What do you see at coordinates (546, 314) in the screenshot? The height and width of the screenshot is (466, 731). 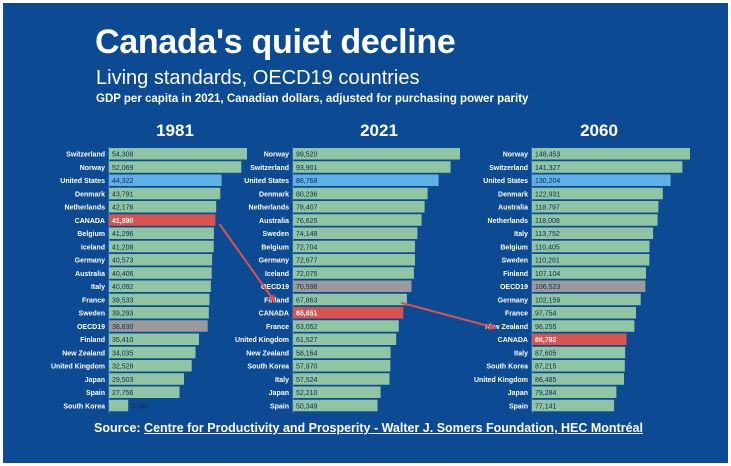 I see `value-label: 97,754` at bounding box center [546, 314].